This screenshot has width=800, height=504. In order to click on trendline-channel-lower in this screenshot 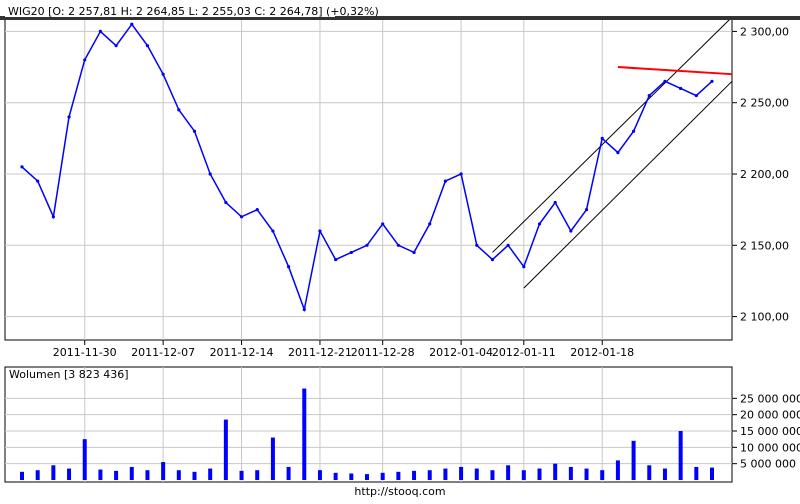, I will do `click(628, 184)`.